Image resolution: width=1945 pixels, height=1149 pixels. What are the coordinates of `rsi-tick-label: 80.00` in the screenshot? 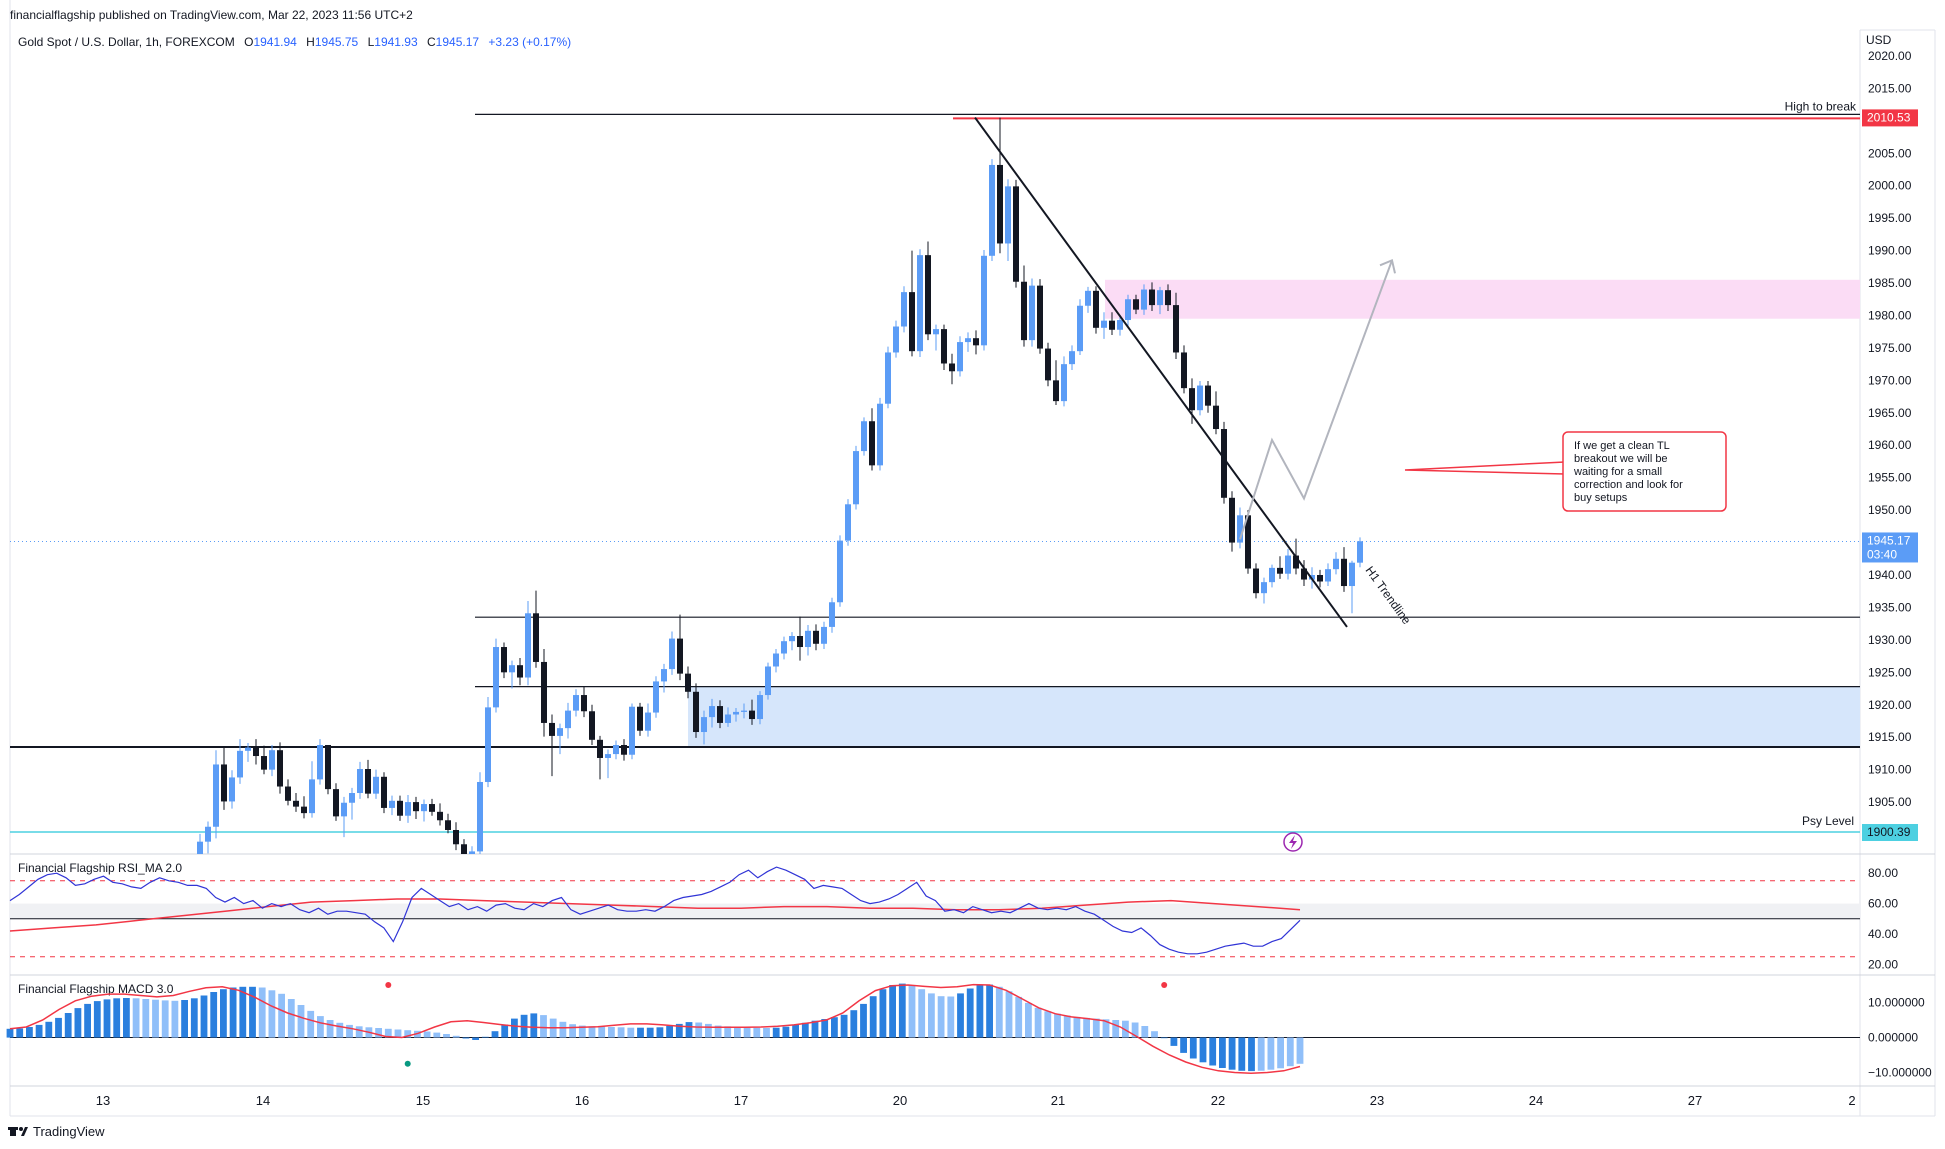 It's located at (1883, 873).